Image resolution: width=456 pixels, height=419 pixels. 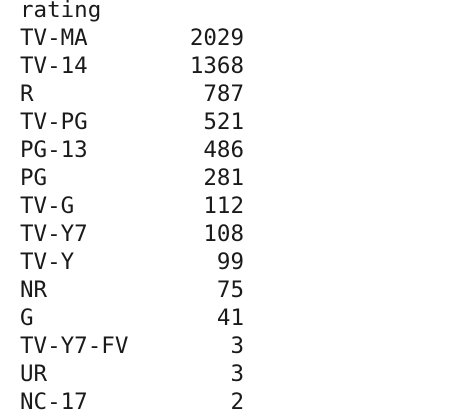 What do you see at coordinates (132, 346) in the screenshot?
I see `list-item: TV-Y7-FV 3` at bounding box center [132, 346].